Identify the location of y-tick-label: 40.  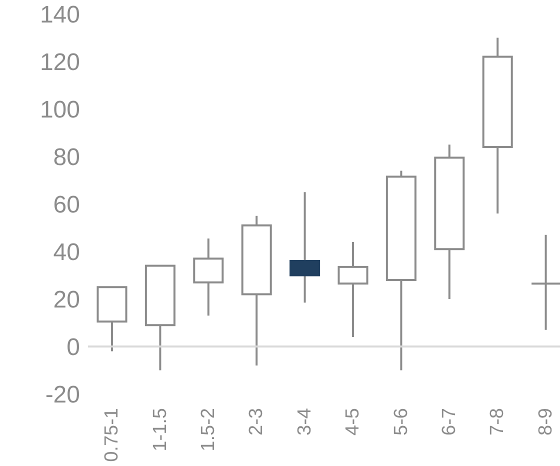
(66, 252).